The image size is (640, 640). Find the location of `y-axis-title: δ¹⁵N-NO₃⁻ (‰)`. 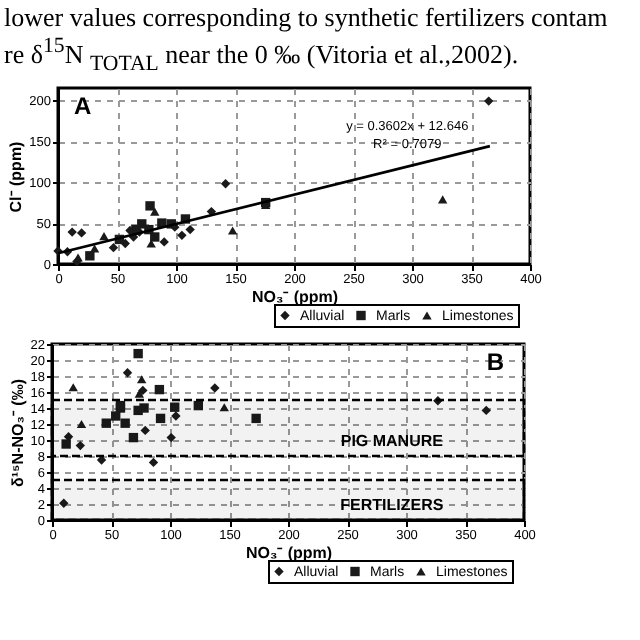

y-axis-title: δ¹⁵N-NO₃⁻ (‰) is located at coordinates (17, 432).